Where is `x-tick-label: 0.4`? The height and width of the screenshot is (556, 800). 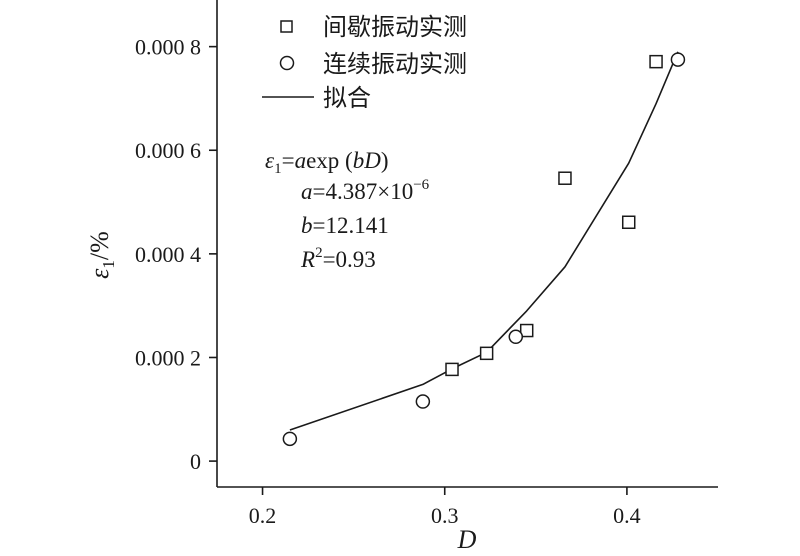
x-tick-label: 0.4 is located at coordinates (627, 515).